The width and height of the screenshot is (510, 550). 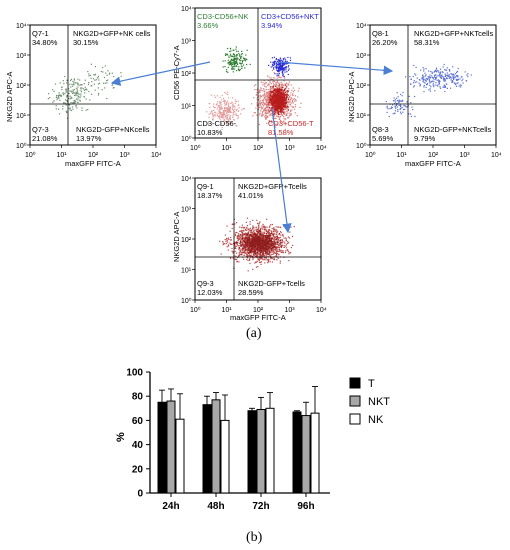 I want to click on y-tick-label: 10⁰, so click(x=361, y=146).